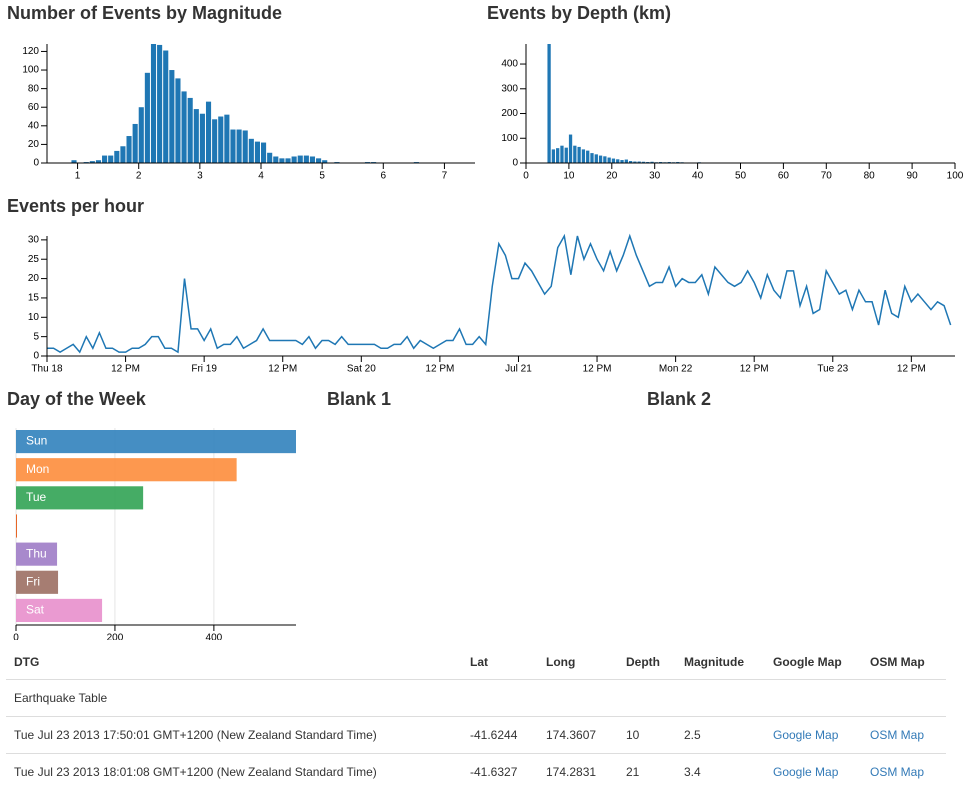 The width and height of the screenshot is (965, 785). What do you see at coordinates (34, 317) in the screenshot?
I see `y-tick-label: 10` at bounding box center [34, 317].